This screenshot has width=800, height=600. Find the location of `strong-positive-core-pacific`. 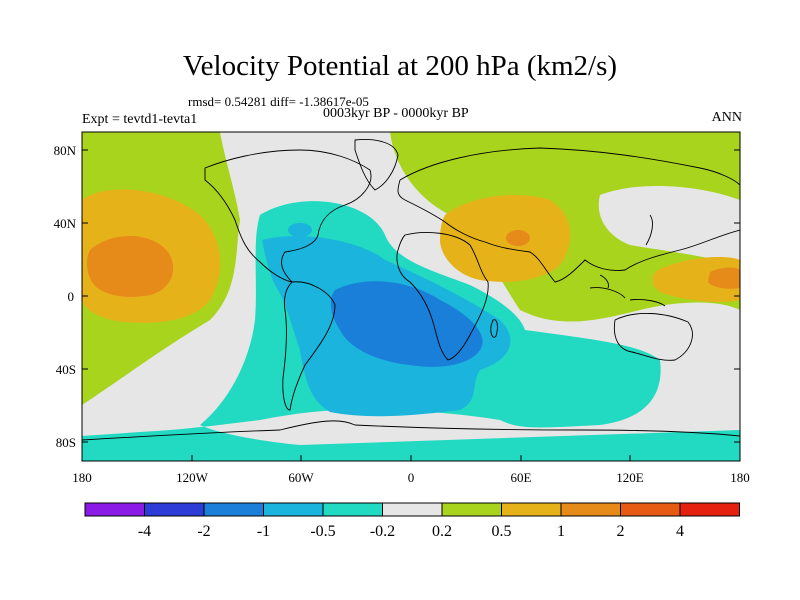

strong-positive-core-pacific is located at coordinates (130, 266).